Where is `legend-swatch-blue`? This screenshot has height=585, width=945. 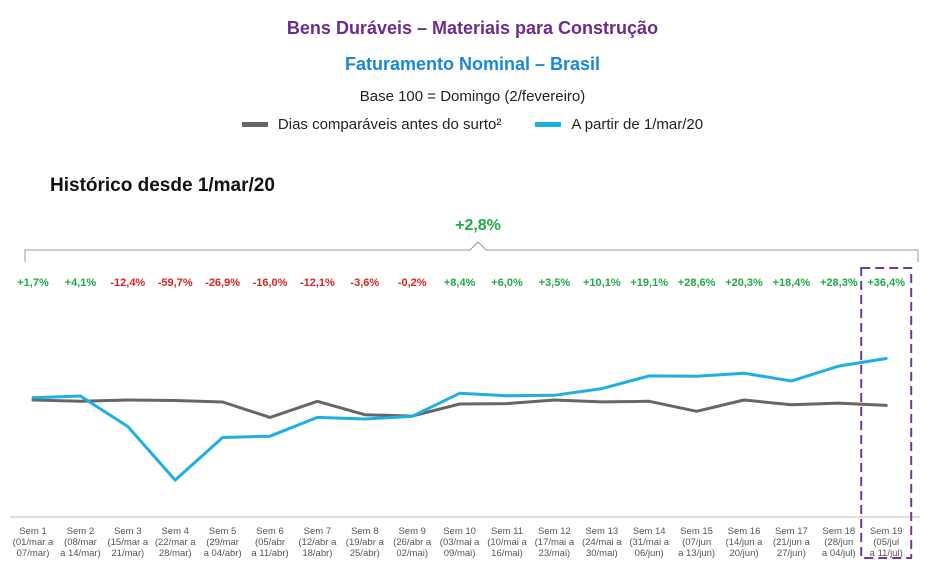 legend-swatch-blue is located at coordinates (548, 124).